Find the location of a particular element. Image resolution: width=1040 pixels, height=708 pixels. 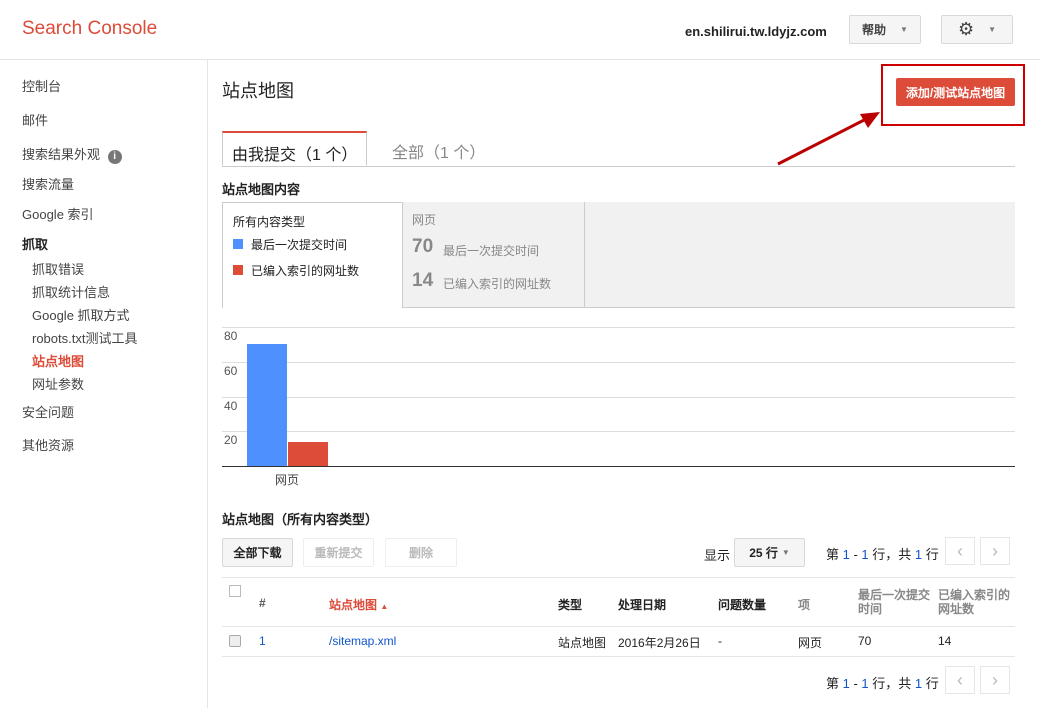

info-icon: i is located at coordinates (114, 157).